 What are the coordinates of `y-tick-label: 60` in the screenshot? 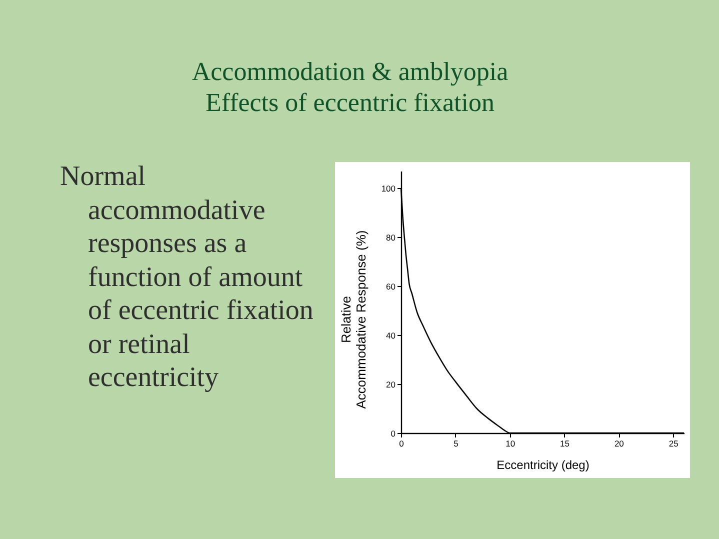 It's located at (391, 287).